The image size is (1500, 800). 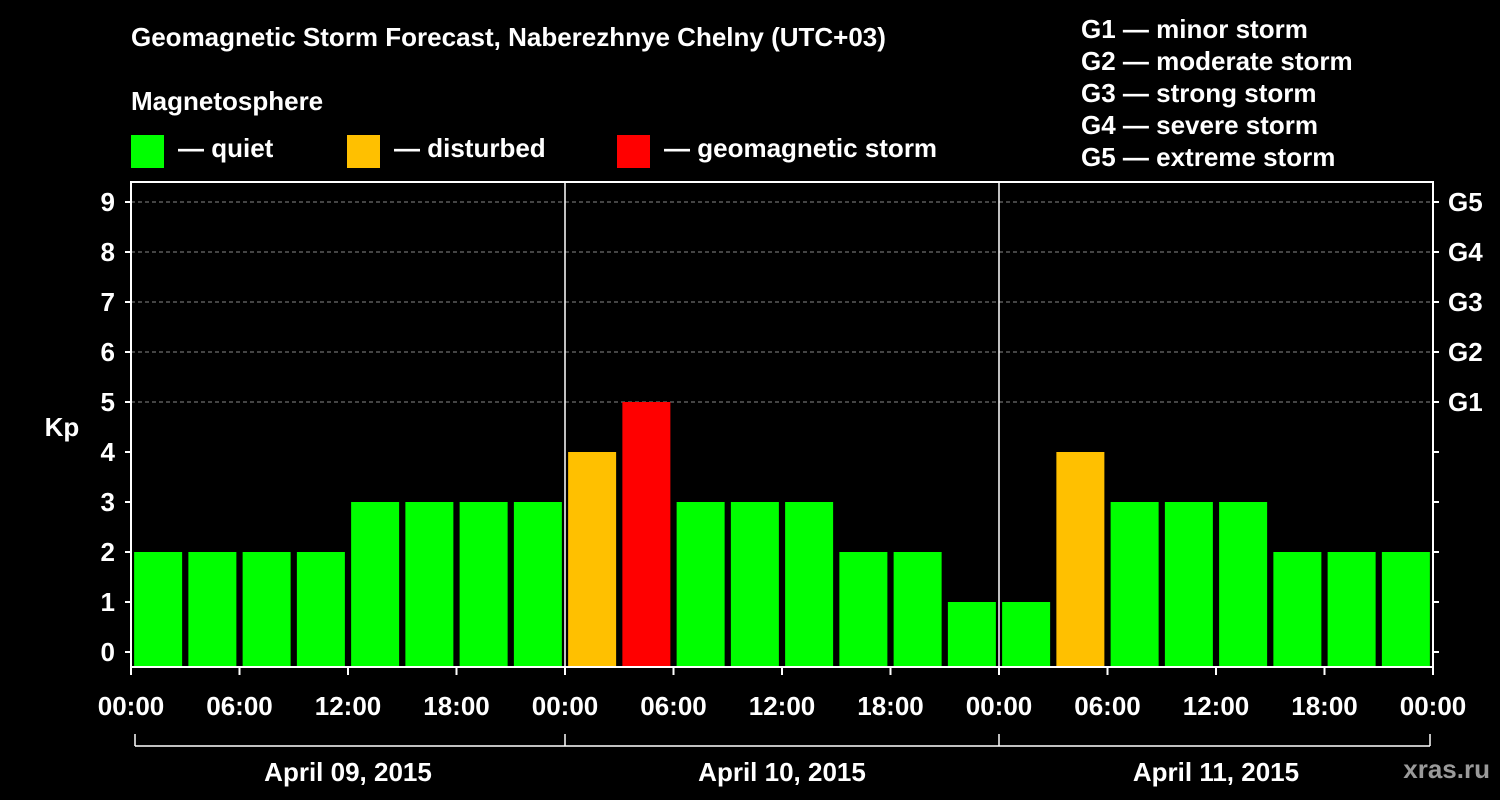 What do you see at coordinates (62, 427) in the screenshot?
I see `y-axis-label: Kp` at bounding box center [62, 427].